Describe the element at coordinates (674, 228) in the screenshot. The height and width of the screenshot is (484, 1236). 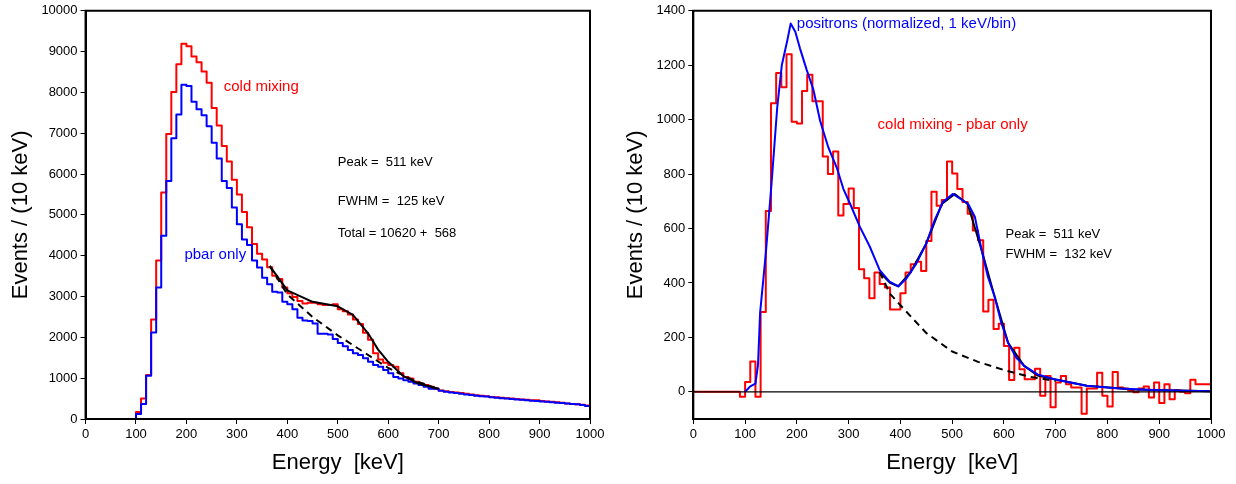
I see `y-tick-label: 600` at that location.